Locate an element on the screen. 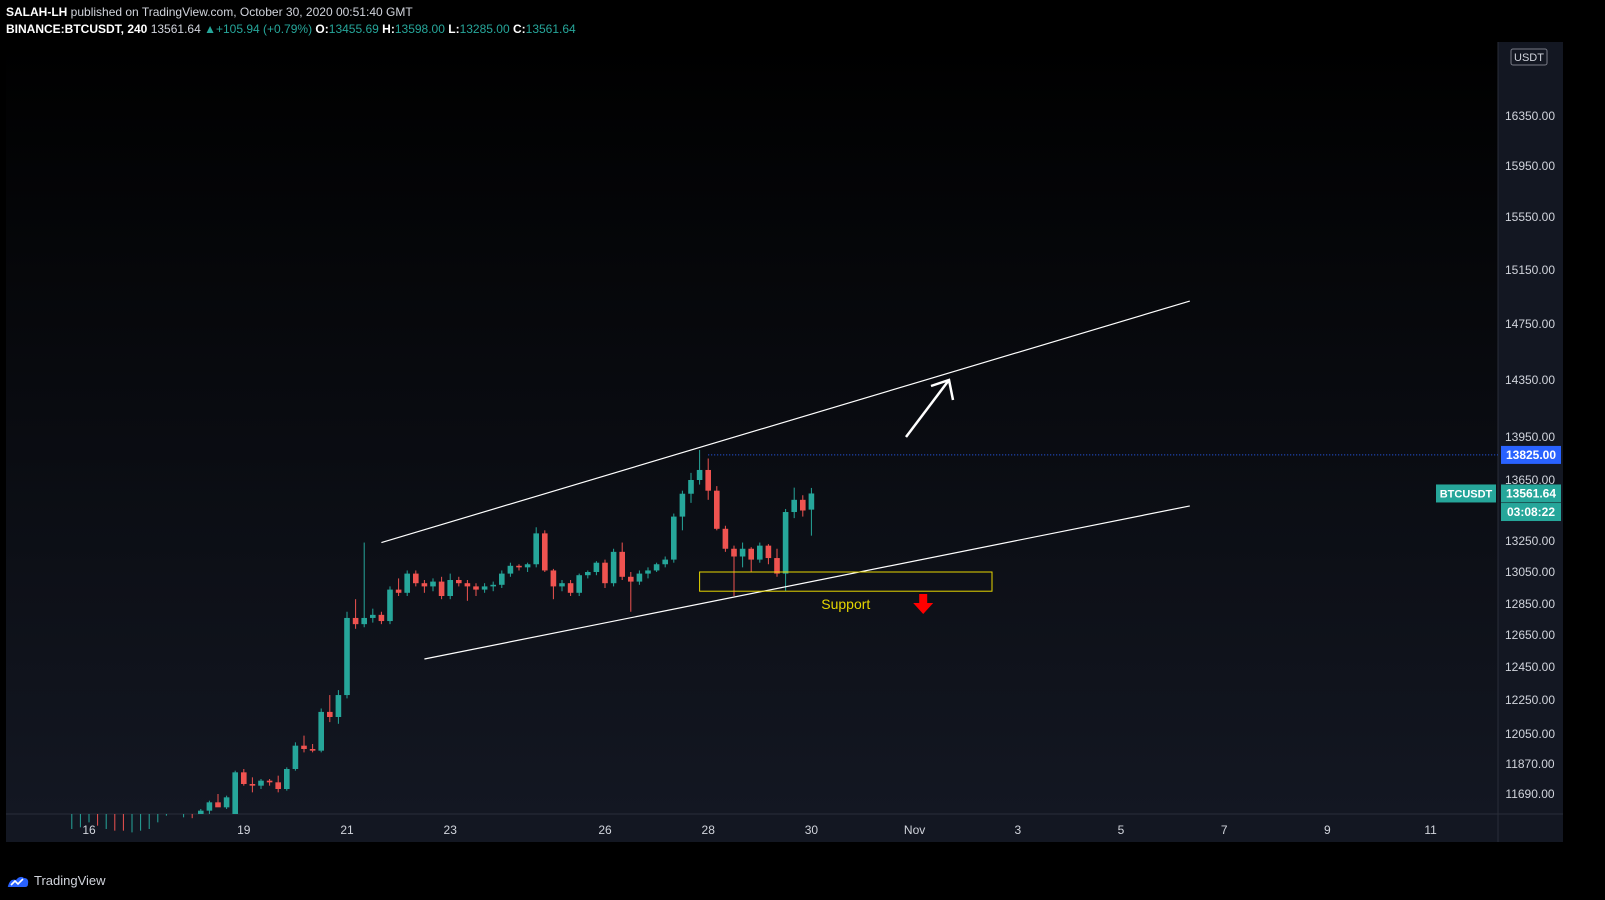  last-price: 13561.64 is located at coordinates (175, 29).